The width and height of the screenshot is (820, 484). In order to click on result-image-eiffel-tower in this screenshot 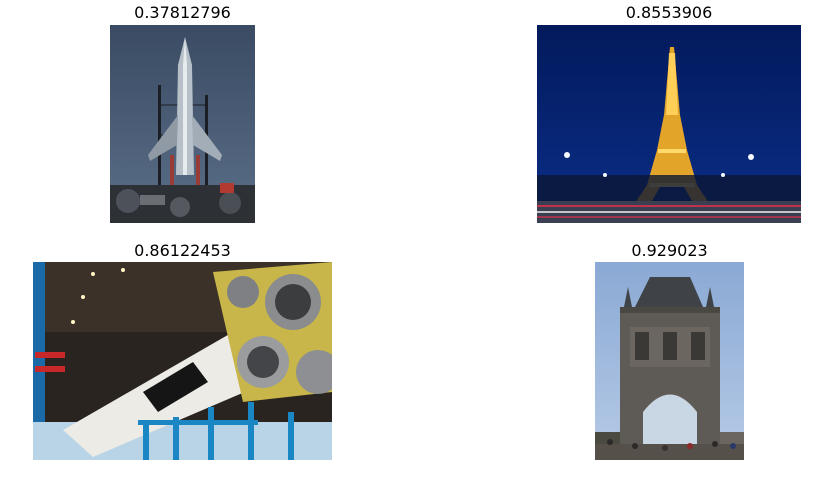, I will do `click(669, 124)`.